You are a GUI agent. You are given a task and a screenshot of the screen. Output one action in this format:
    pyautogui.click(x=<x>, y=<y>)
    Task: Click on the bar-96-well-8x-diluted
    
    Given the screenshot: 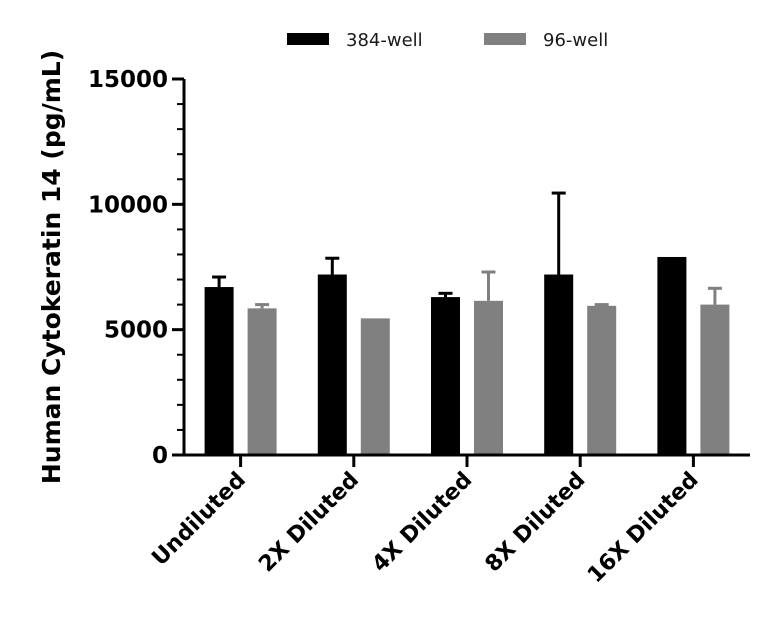 What is the action you would take?
    pyautogui.click(x=602, y=380)
    